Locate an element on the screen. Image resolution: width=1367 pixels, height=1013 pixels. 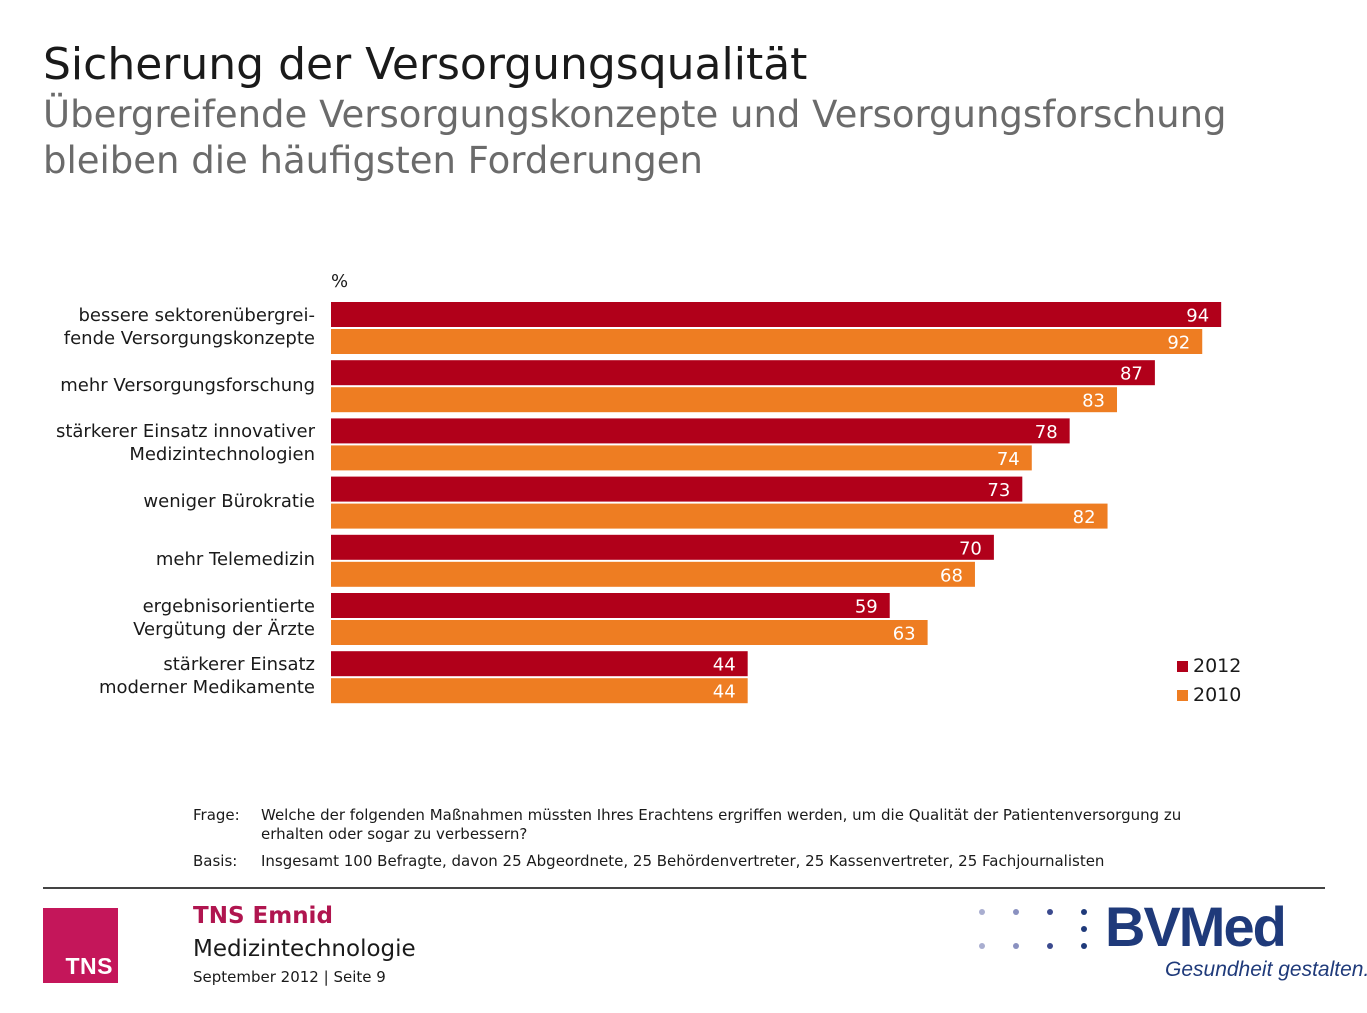
data-label: 82 is located at coordinates (1084, 517).